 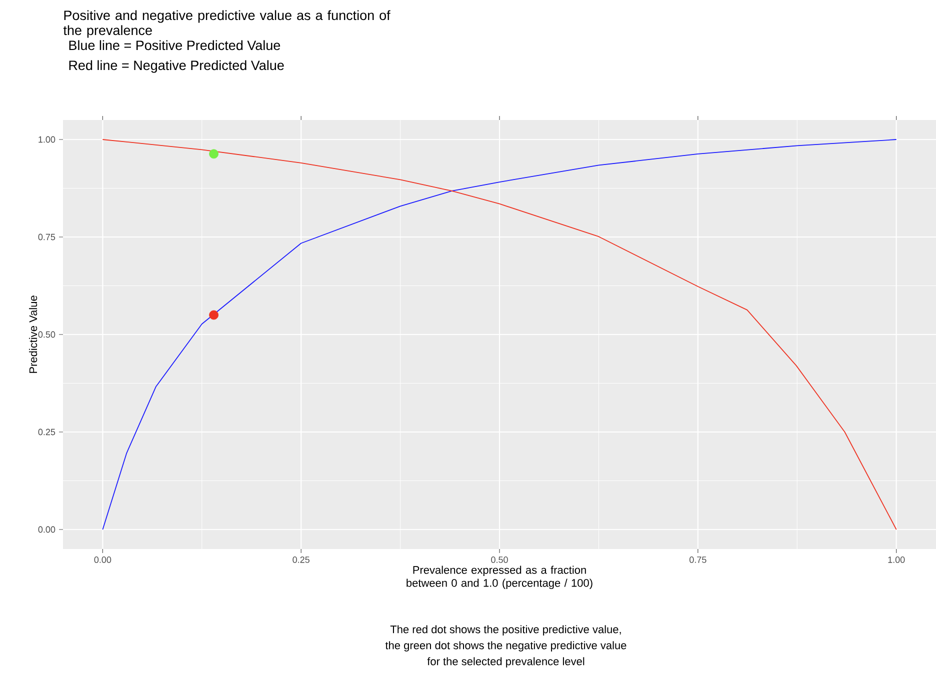 What do you see at coordinates (47, 334) in the screenshot?
I see `y-tick-label: 0.50` at bounding box center [47, 334].